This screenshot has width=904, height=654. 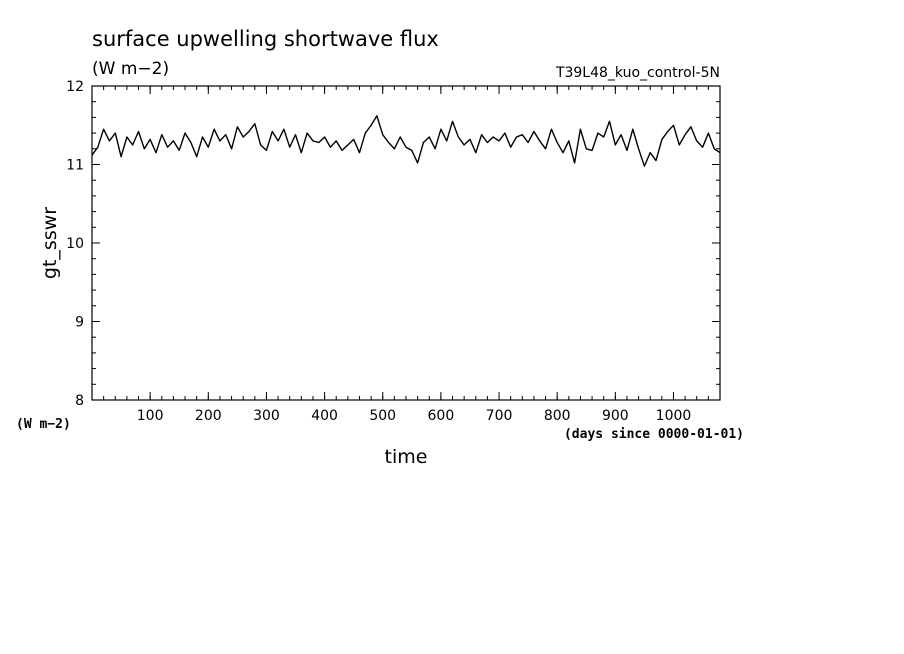 I want to click on y-axis-units: (W m−2), so click(x=43, y=424).